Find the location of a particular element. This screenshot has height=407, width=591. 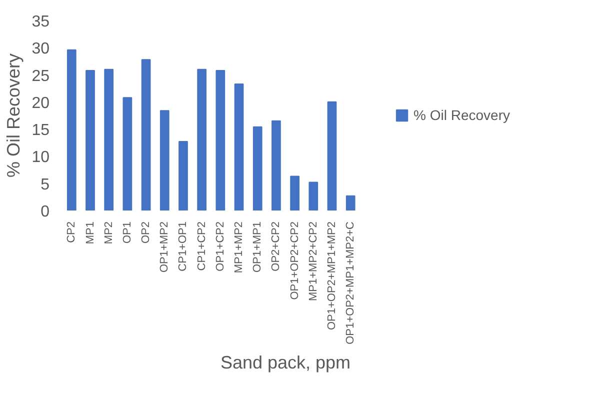

x-tick-label: OP1 is located at coordinates (127, 232).